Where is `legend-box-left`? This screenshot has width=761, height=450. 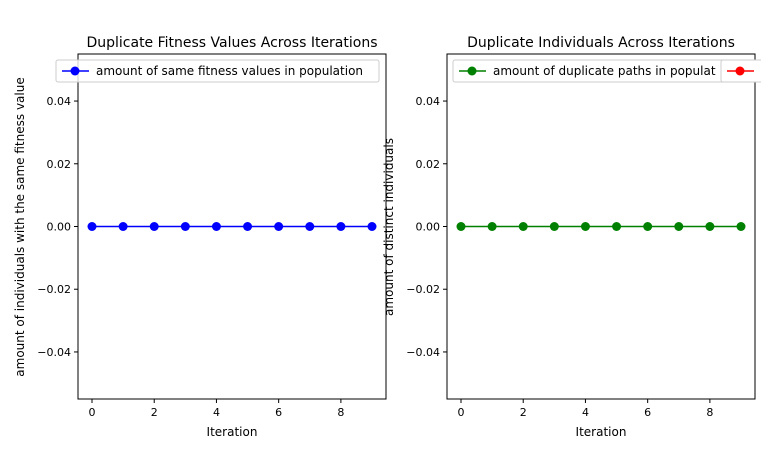 legend-box-left is located at coordinates (217, 71).